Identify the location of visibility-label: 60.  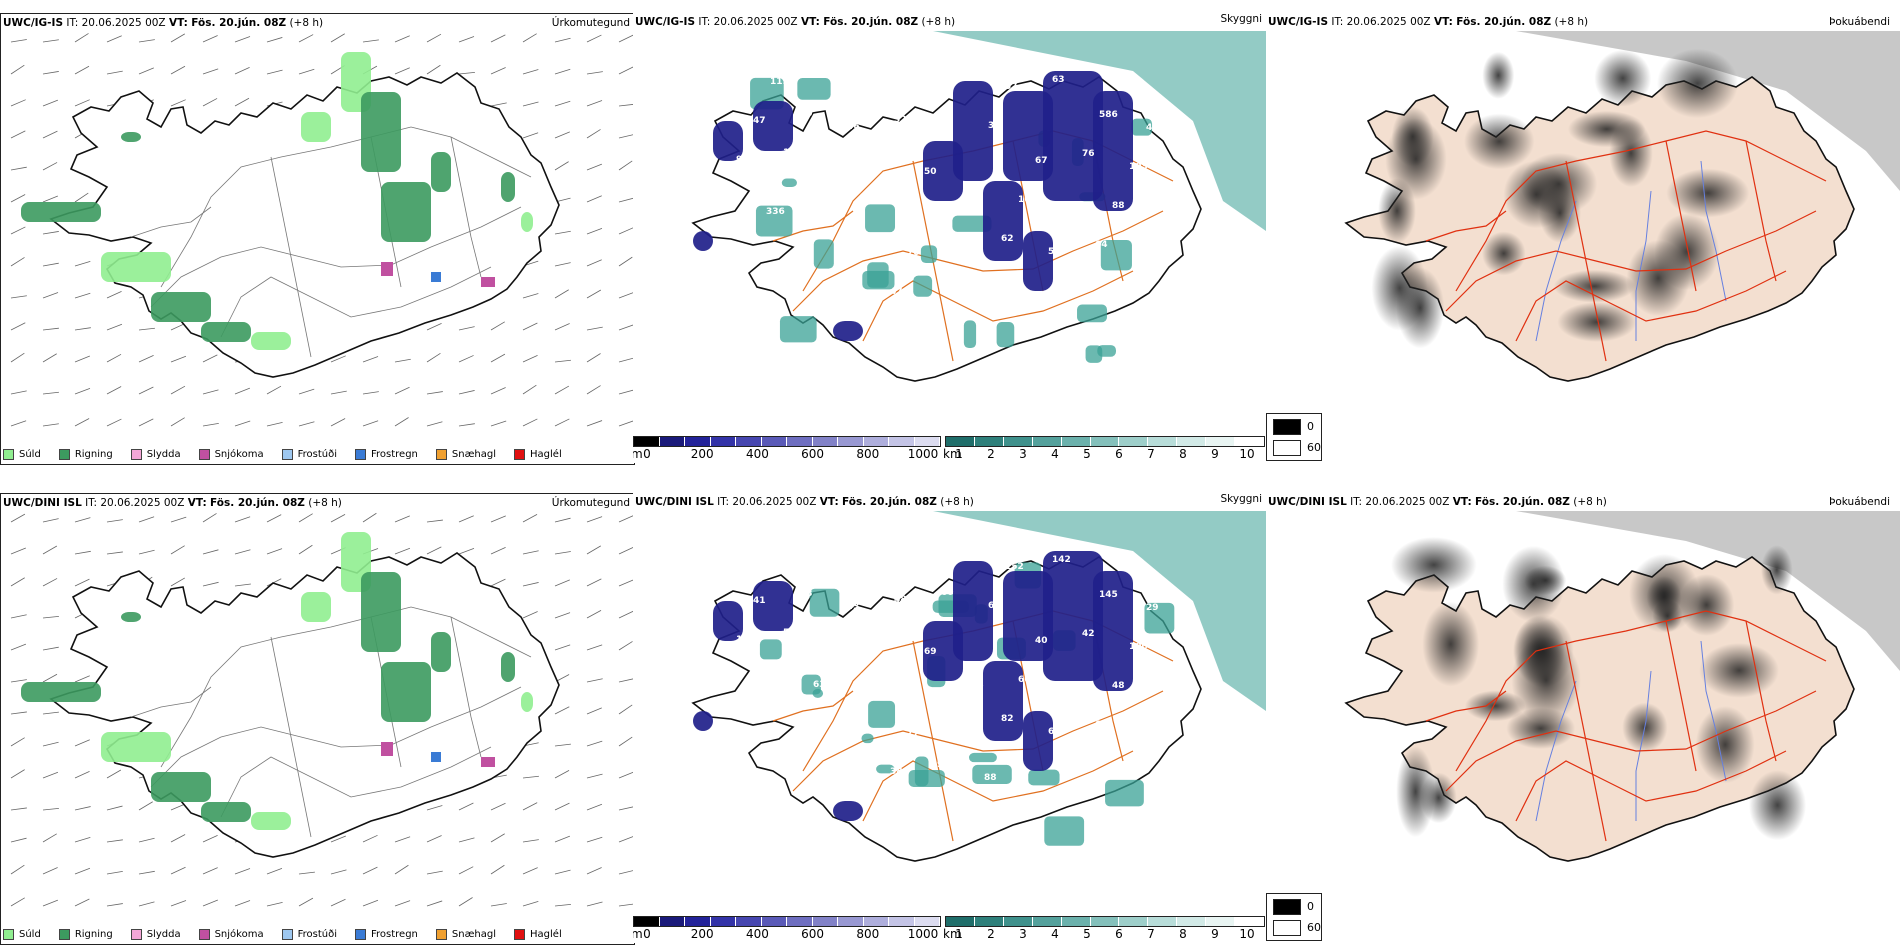
(1024, 680).